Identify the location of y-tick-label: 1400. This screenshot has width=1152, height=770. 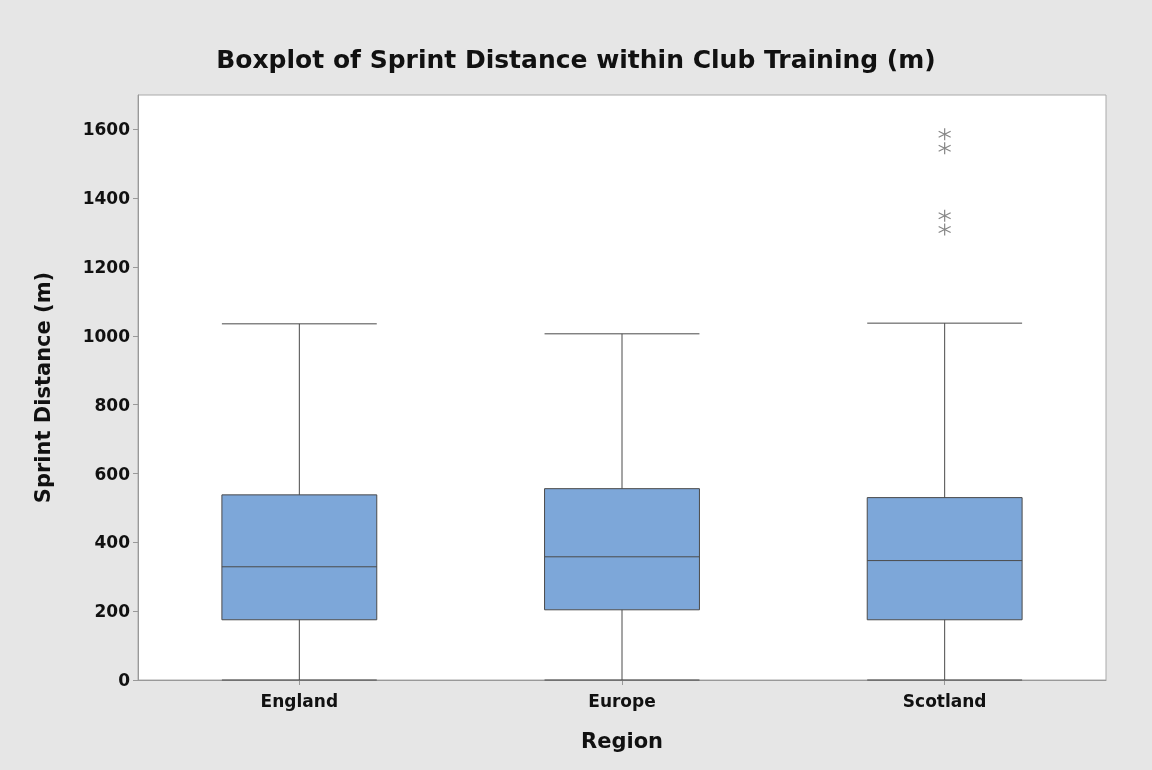
(106, 198).